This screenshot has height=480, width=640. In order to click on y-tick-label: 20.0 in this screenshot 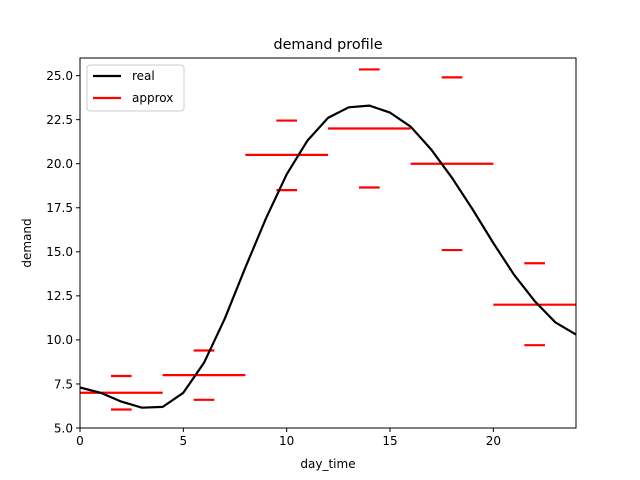, I will do `click(59, 164)`.